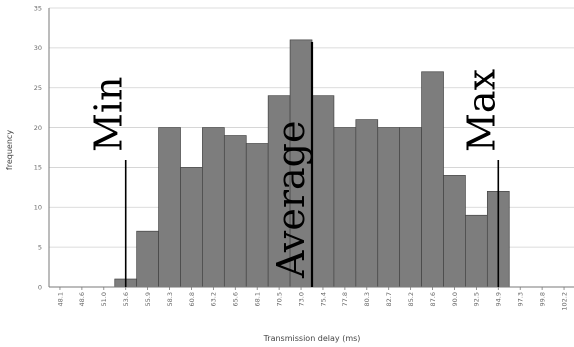  I want to click on annotation-label: Min, so click(109, 114).